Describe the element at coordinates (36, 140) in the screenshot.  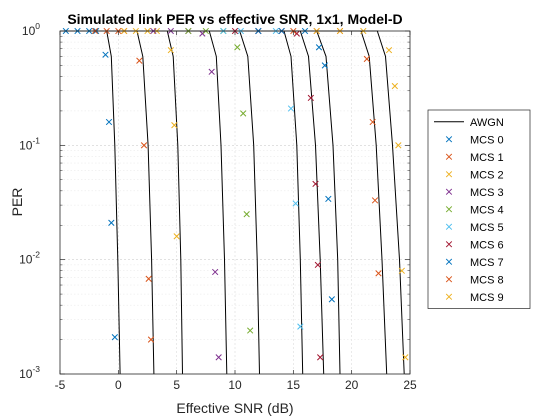
I see `y-tick-exponent: -1` at that location.